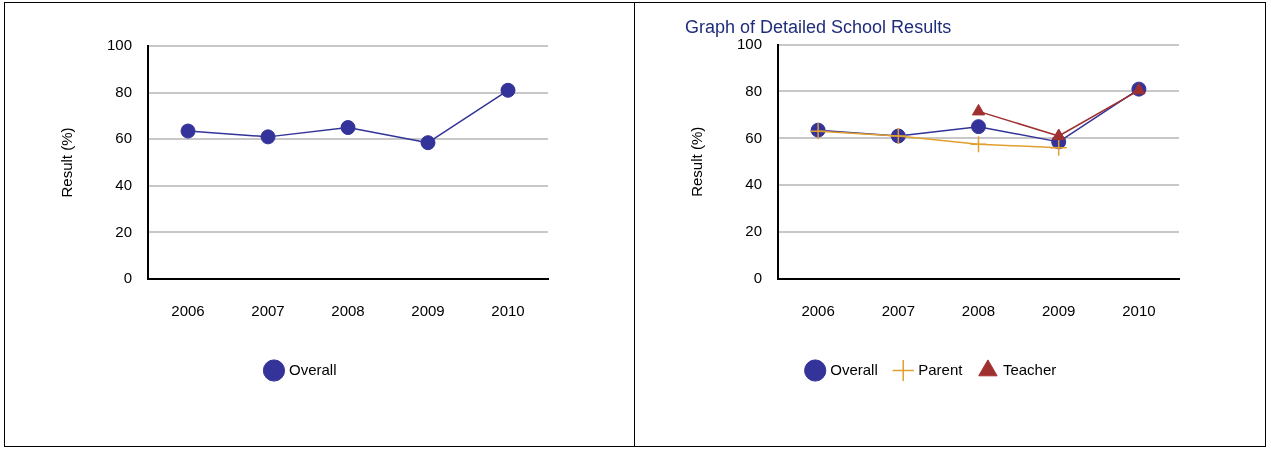 The width and height of the screenshot is (1271, 449). I want to click on legend-label: Teacher, so click(1029, 369).